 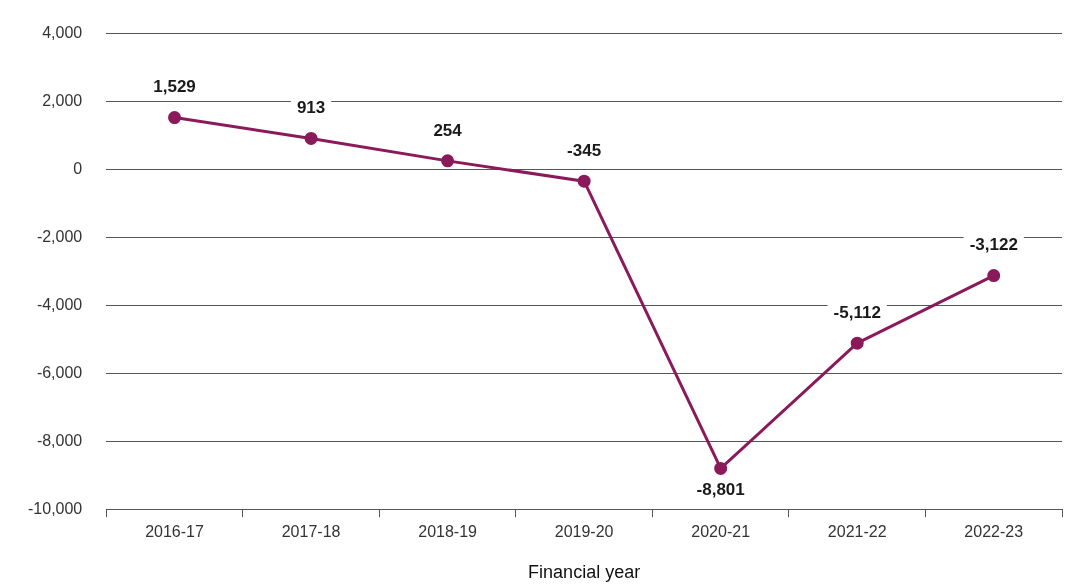 I want to click on x-tick-label: 2019-20, so click(x=584, y=532).